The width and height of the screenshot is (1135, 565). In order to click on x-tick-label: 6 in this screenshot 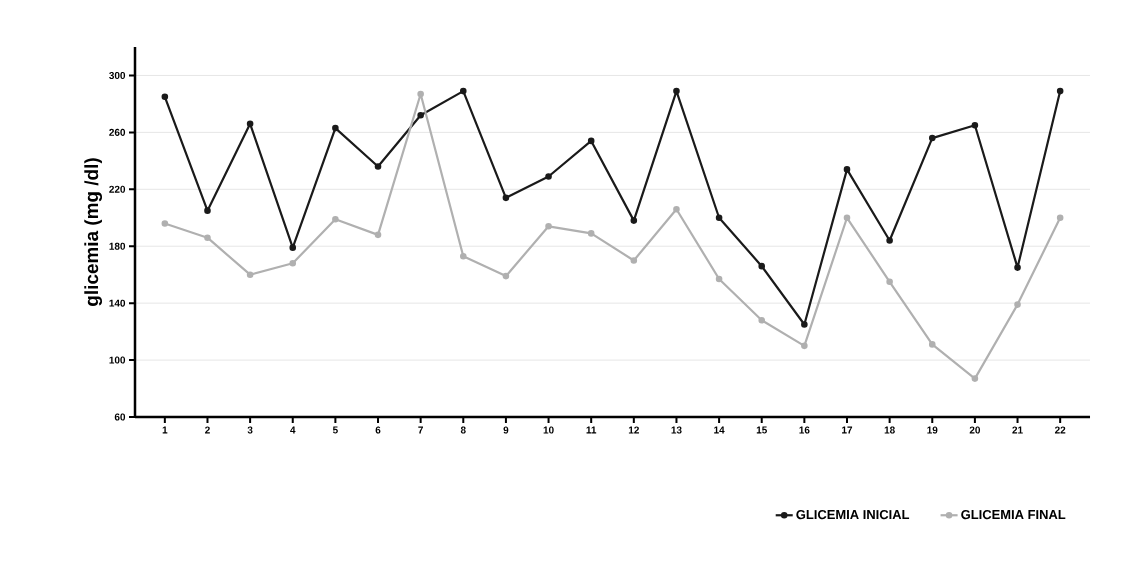, I will do `click(378, 430)`.